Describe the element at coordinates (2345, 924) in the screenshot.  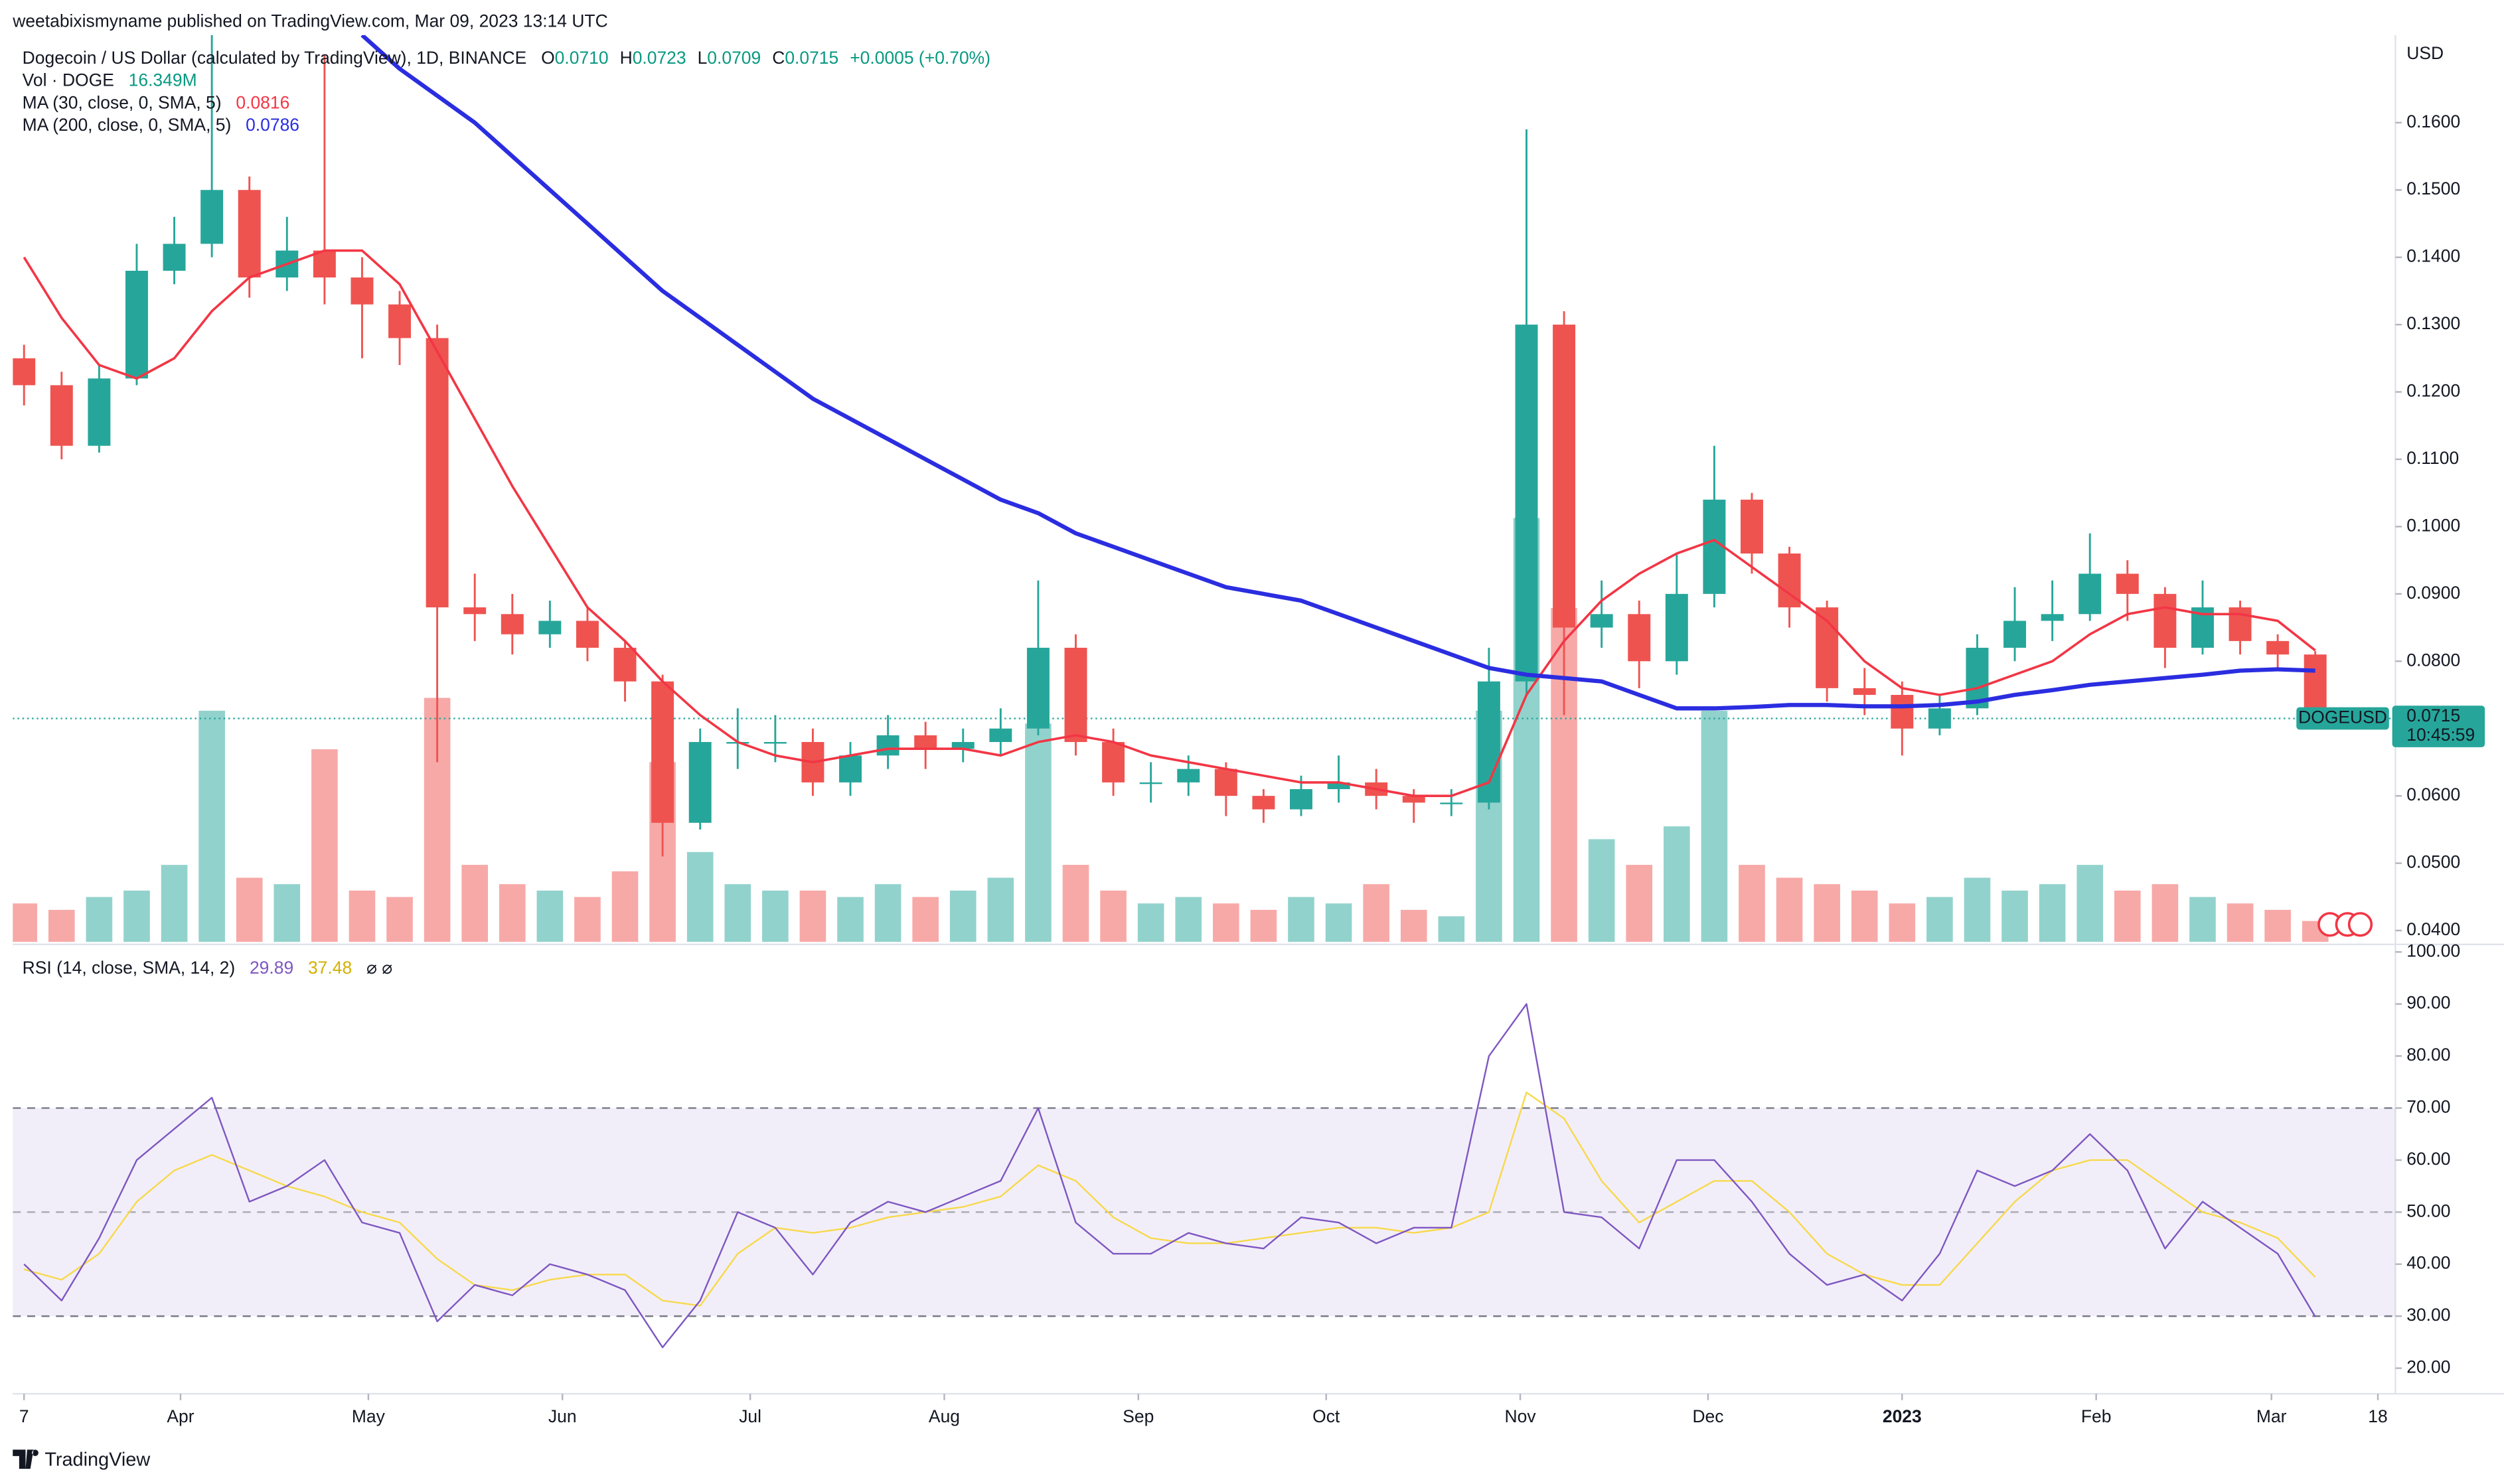
I see `event-icons` at that location.